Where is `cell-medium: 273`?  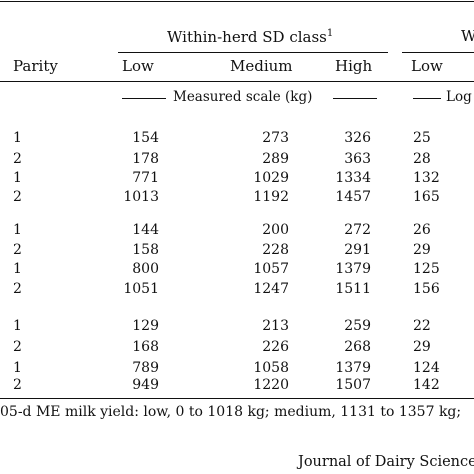 cell-medium: 273 is located at coordinates (275, 138).